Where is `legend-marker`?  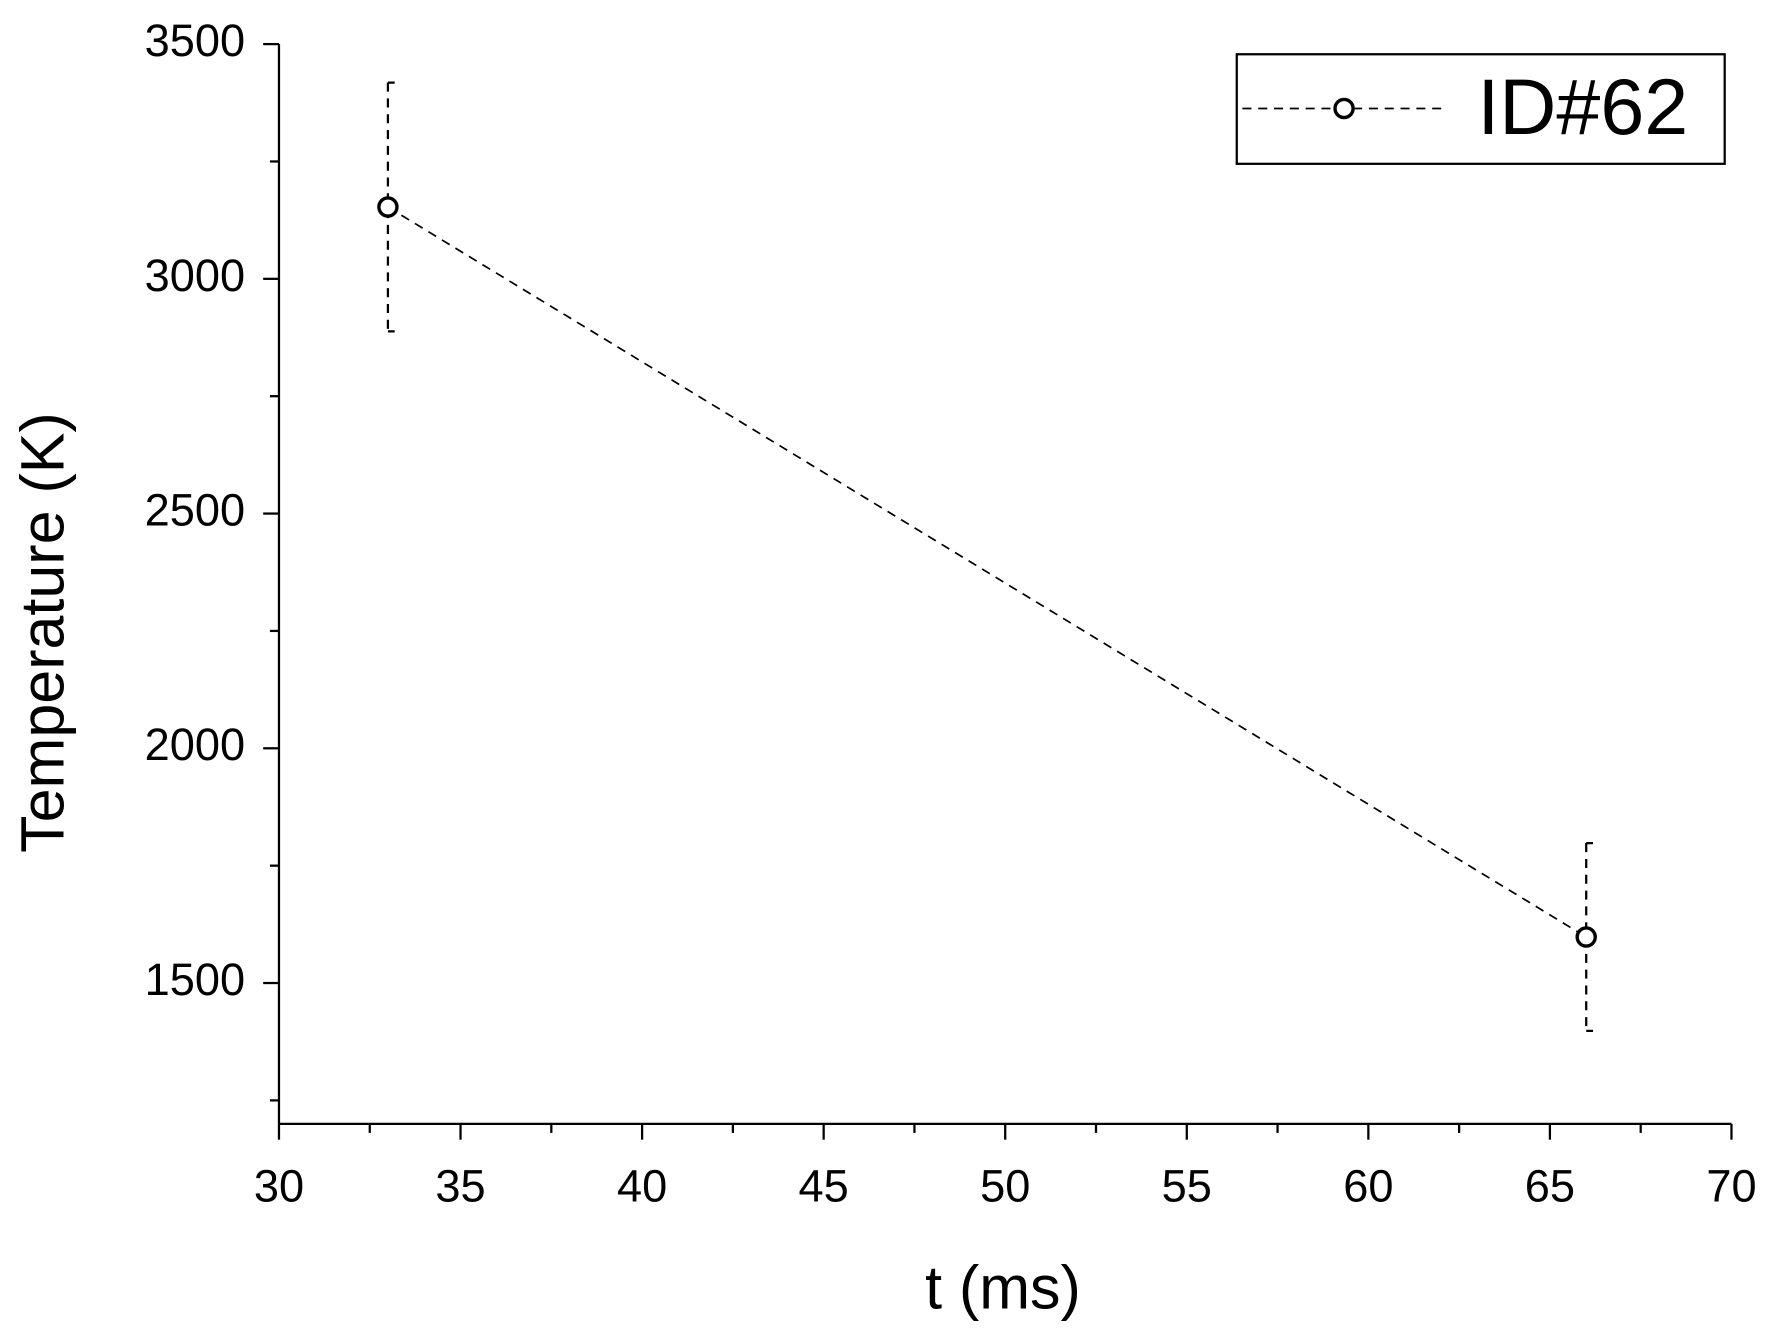
legend-marker is located at coordinates (1344, 108).